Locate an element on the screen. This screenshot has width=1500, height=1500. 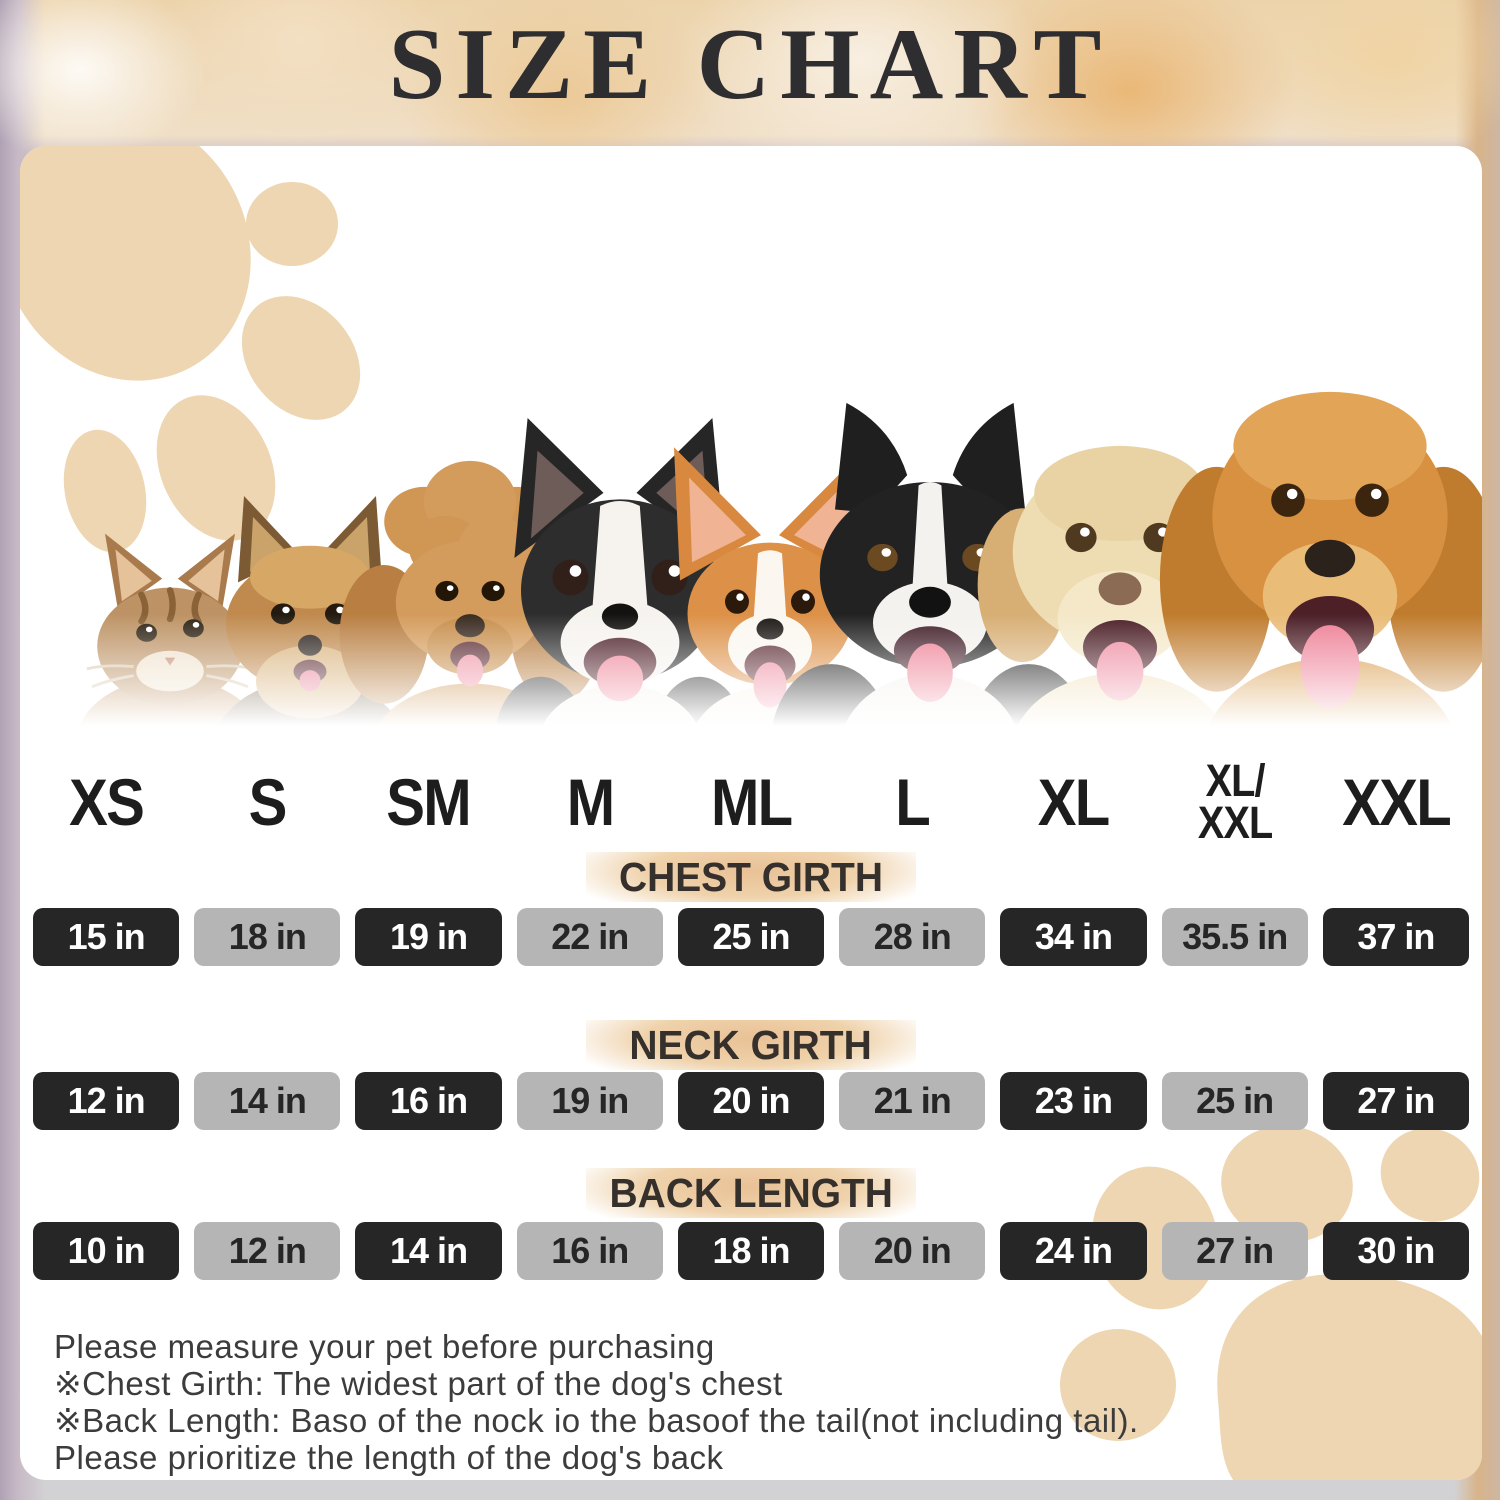
page-title: SIZE CHART is located at coordinates (750, 64).